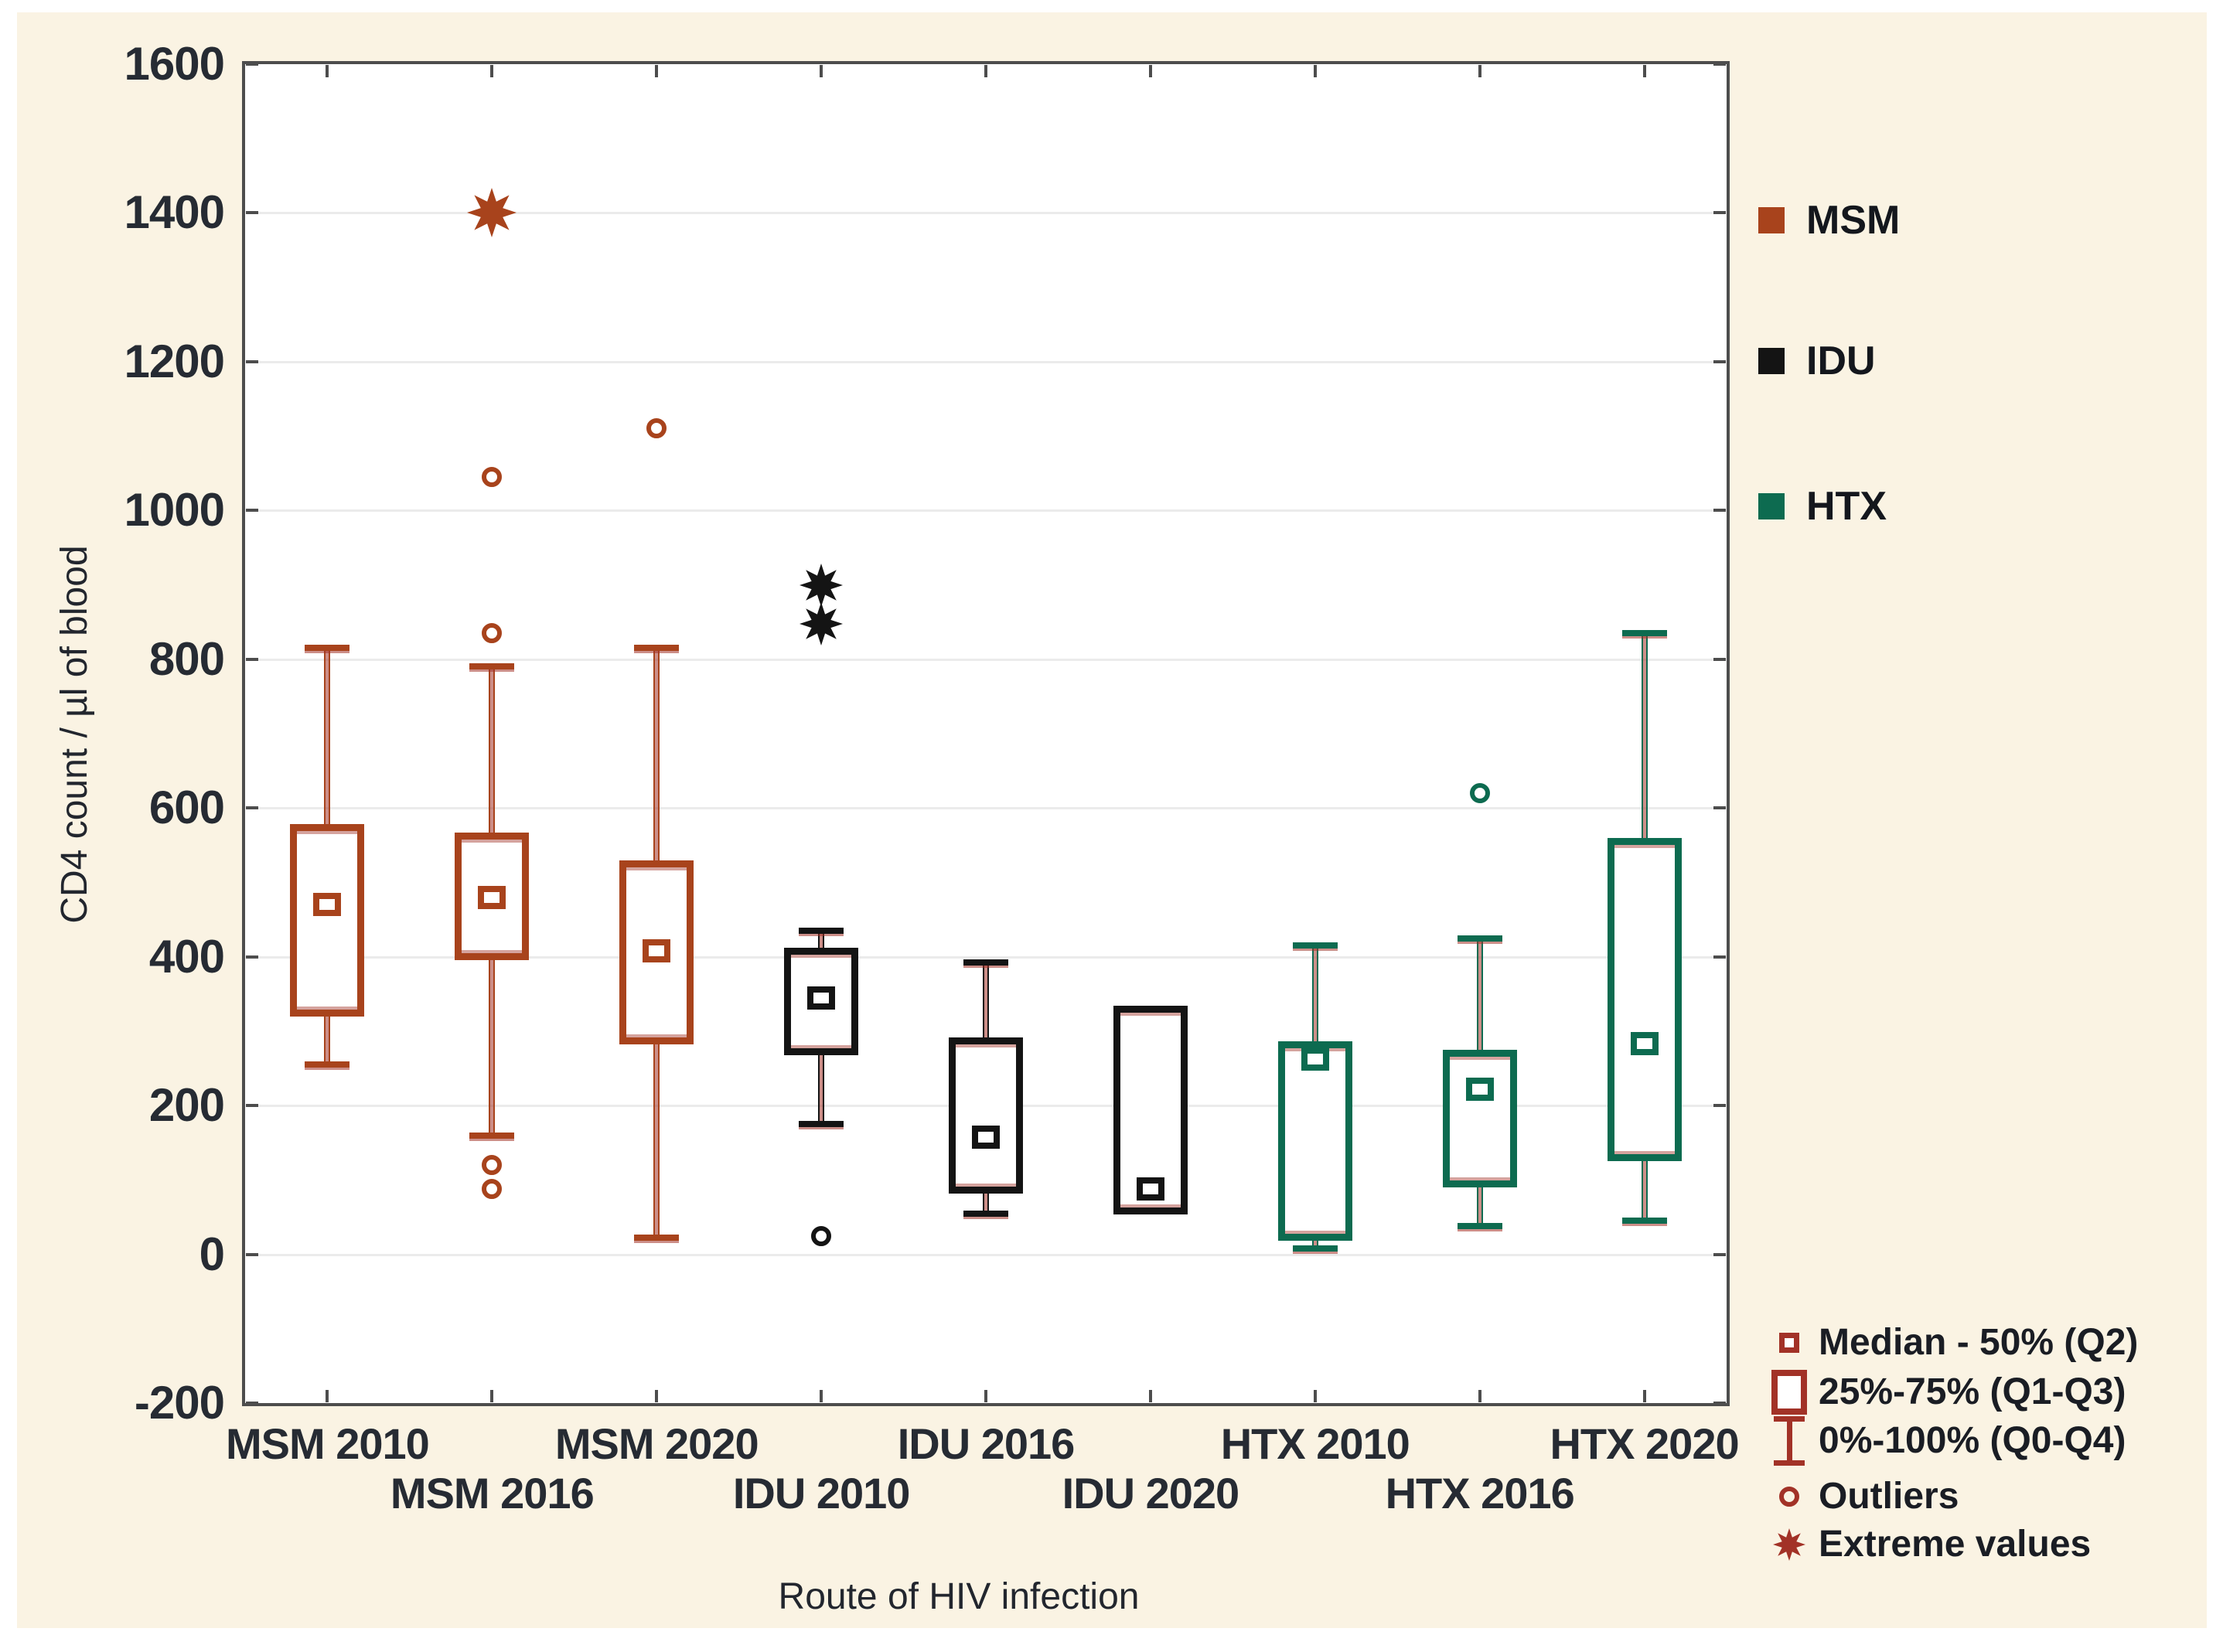 The image size is (2223, 1652). I want to click on whisker-icon-line, so click(1790, 1441).